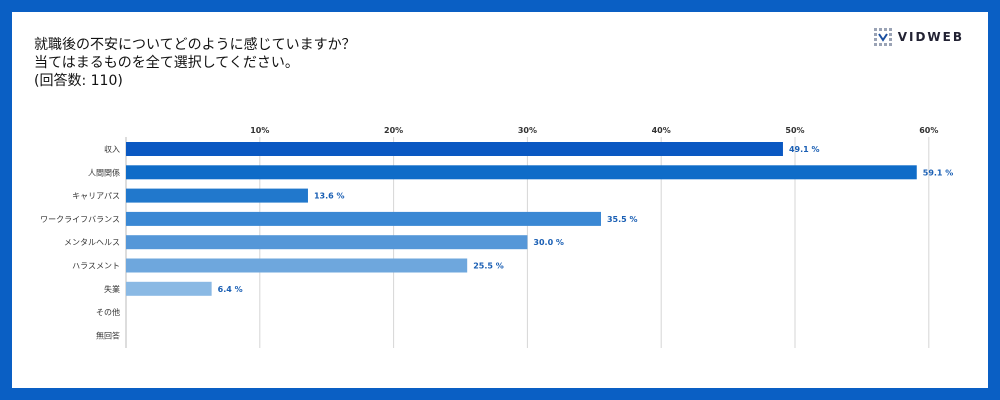 The width and height of the screenshot is (1000, 400). What do you see at coordinates (108, 312) in the screenshot?
I see `category-label: その他` at bounding box center [108, 312].